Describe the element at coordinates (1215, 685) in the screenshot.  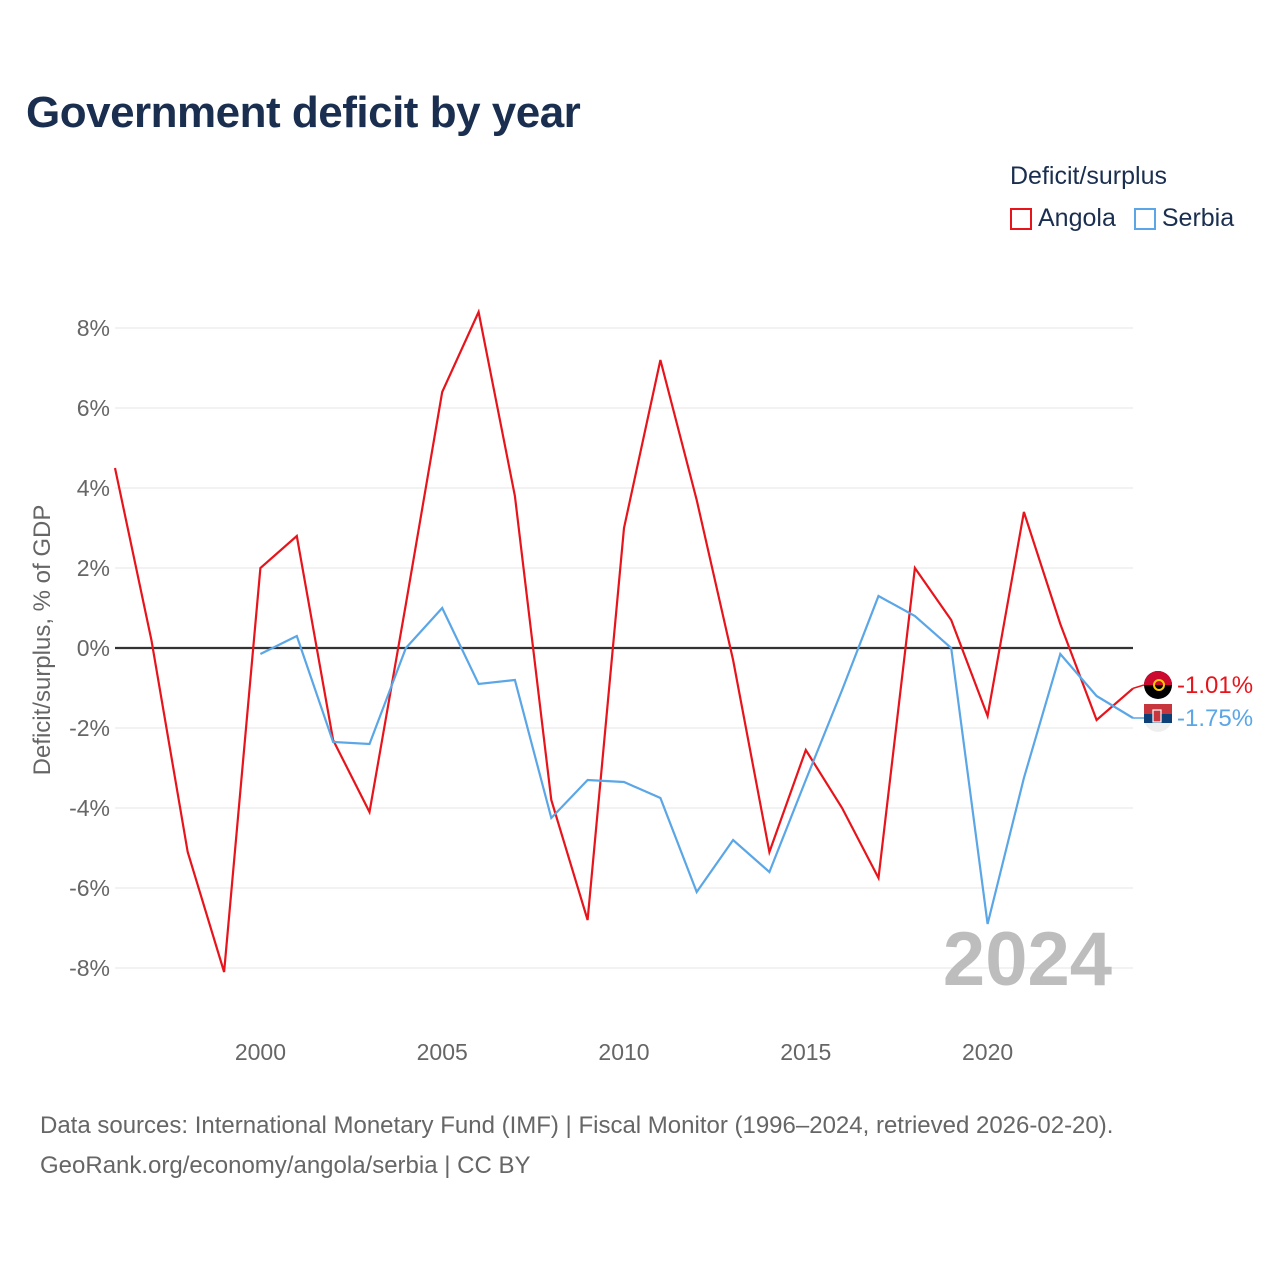
I see `end-label-angola: -1.01%` at that location.